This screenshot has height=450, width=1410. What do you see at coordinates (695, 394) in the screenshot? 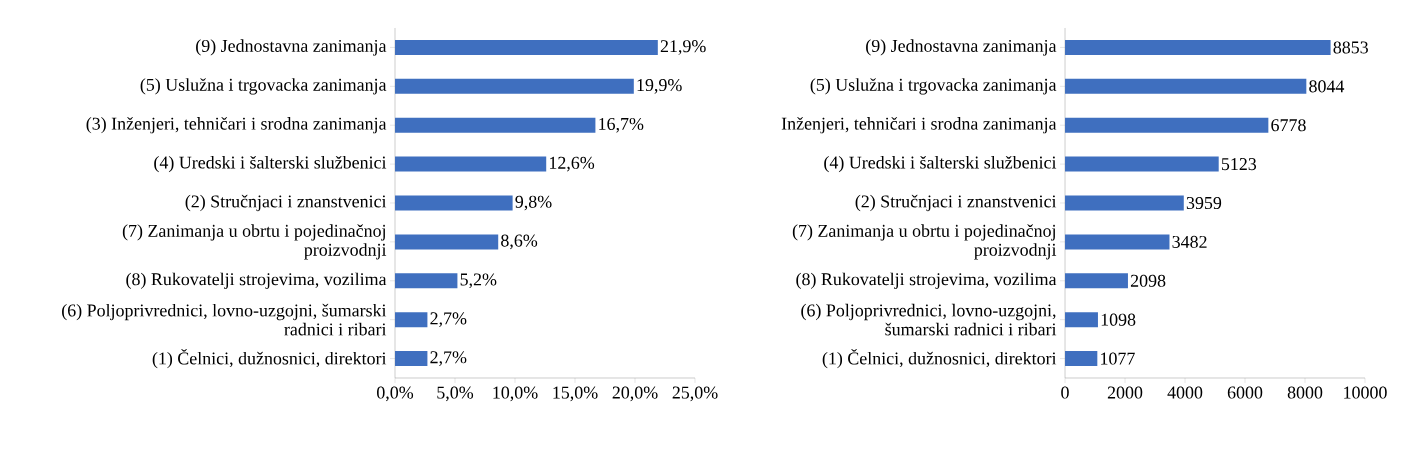
I see `x-tick-label: 25,0%` at bounding box center [695, 394].